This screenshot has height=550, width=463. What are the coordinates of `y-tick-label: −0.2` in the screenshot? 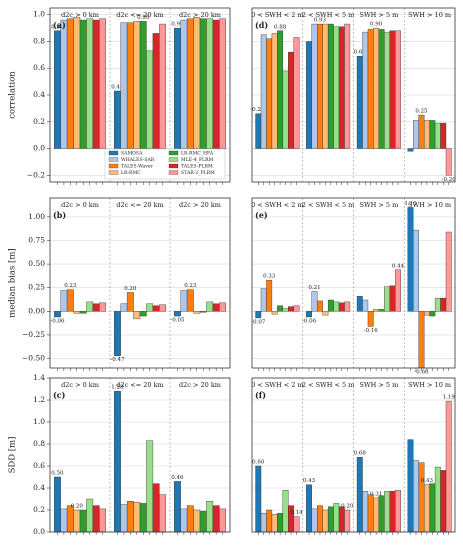 It's located at (36, 174).